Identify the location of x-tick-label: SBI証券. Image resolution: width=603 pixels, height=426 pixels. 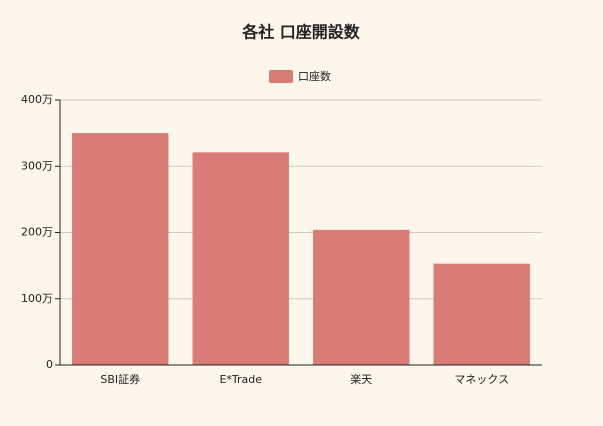
(120, 379).